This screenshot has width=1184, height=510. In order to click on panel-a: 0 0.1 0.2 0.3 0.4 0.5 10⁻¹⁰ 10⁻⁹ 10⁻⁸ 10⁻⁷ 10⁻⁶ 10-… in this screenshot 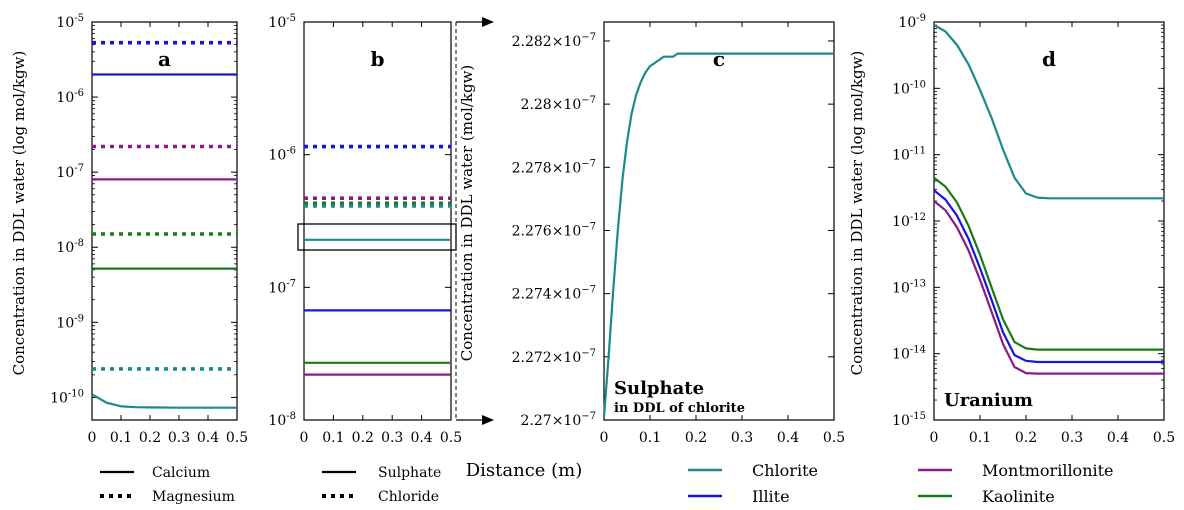, I will do `click(149, 229)`.